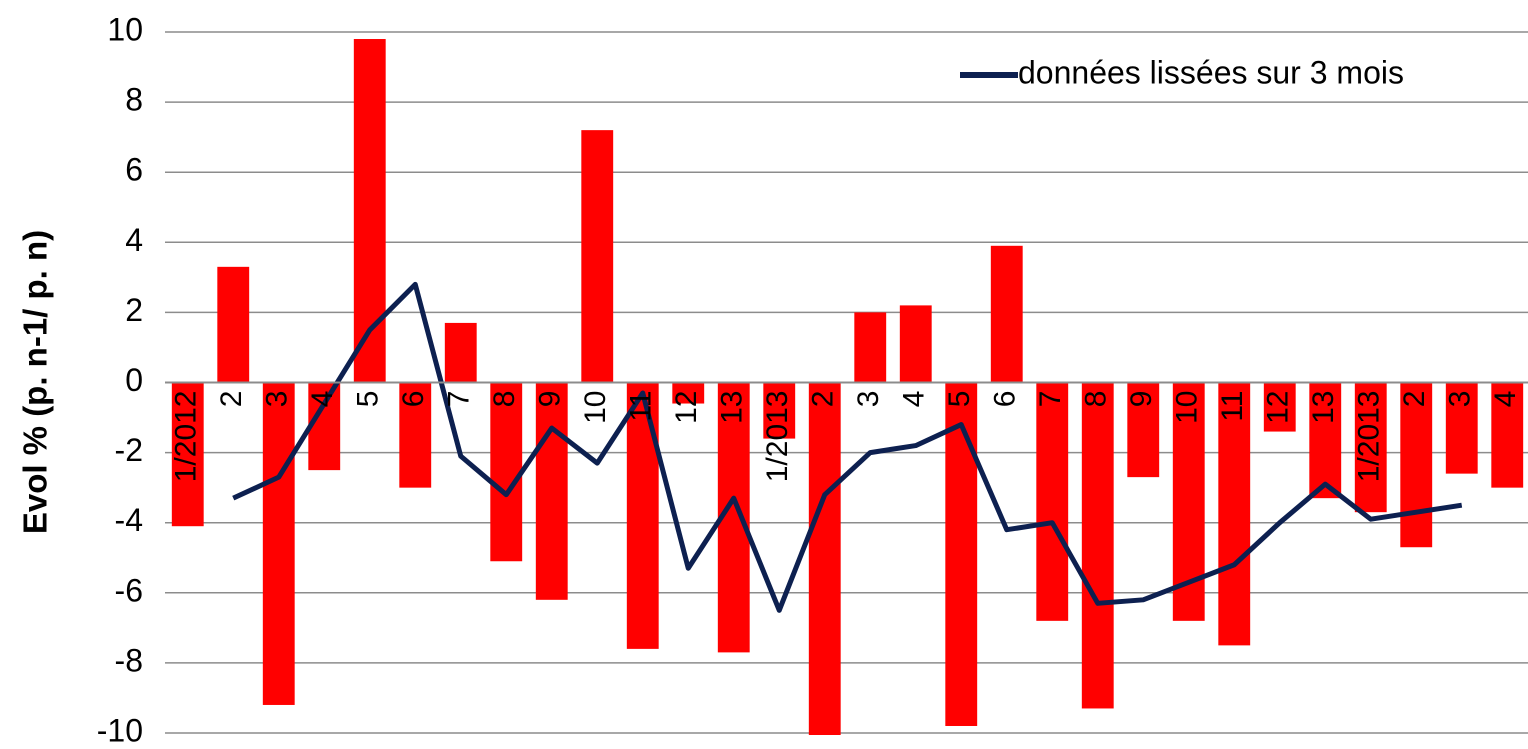 This screenshot has height=749, width=1528. What do you see at coordinates (134, 100) in the screenshot?
I see `y-tick-label: 8` at bounding box center [134, 100].